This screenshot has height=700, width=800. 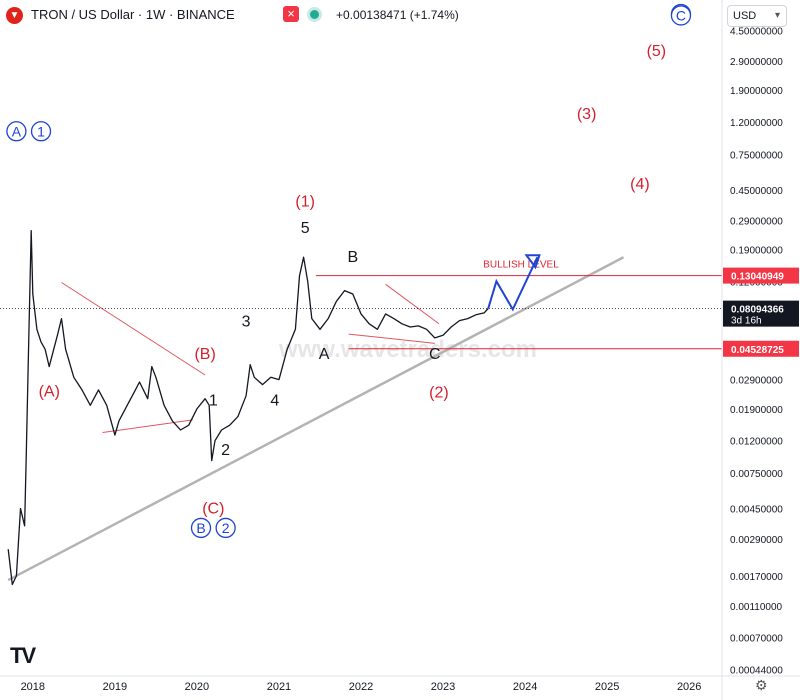 What do you see at coordinates (756, 123) in the screenshot?
I see `y-tick-label: 1.20000000` at bounding box center [756, 123].